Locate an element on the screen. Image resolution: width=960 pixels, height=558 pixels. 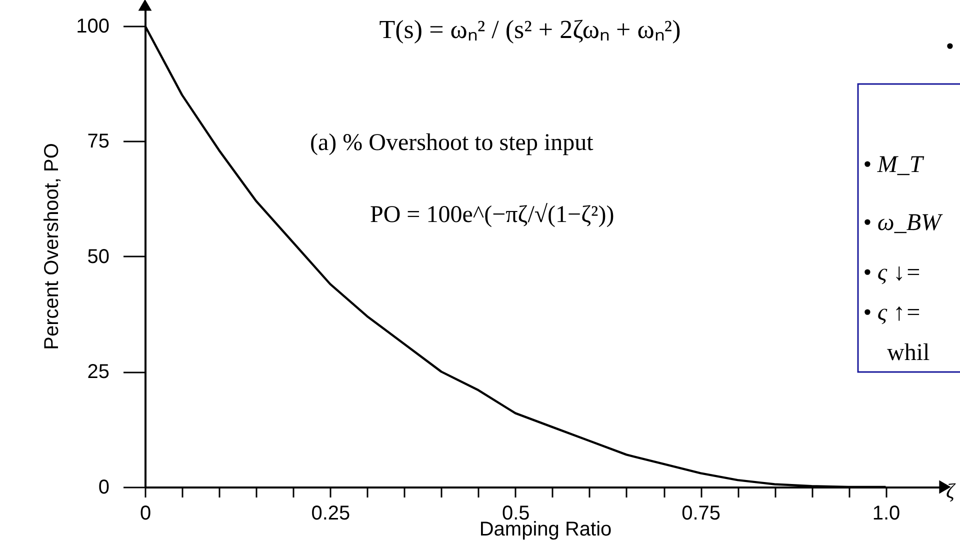
x-tick-label: 1.0 is located at coordinates (886, 513).